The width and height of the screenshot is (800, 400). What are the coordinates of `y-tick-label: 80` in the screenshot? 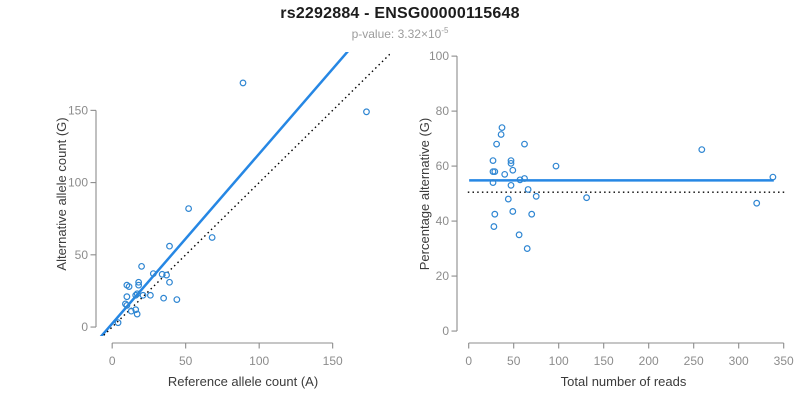 It's located at (443, 111).